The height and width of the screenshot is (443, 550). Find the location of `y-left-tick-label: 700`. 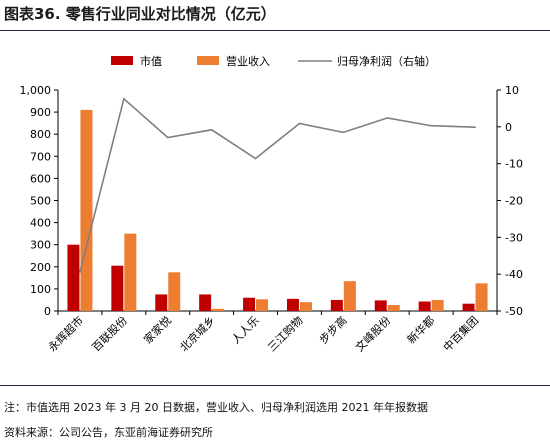

y-left-tick-label: 700 is located at coordinates (40, 156).